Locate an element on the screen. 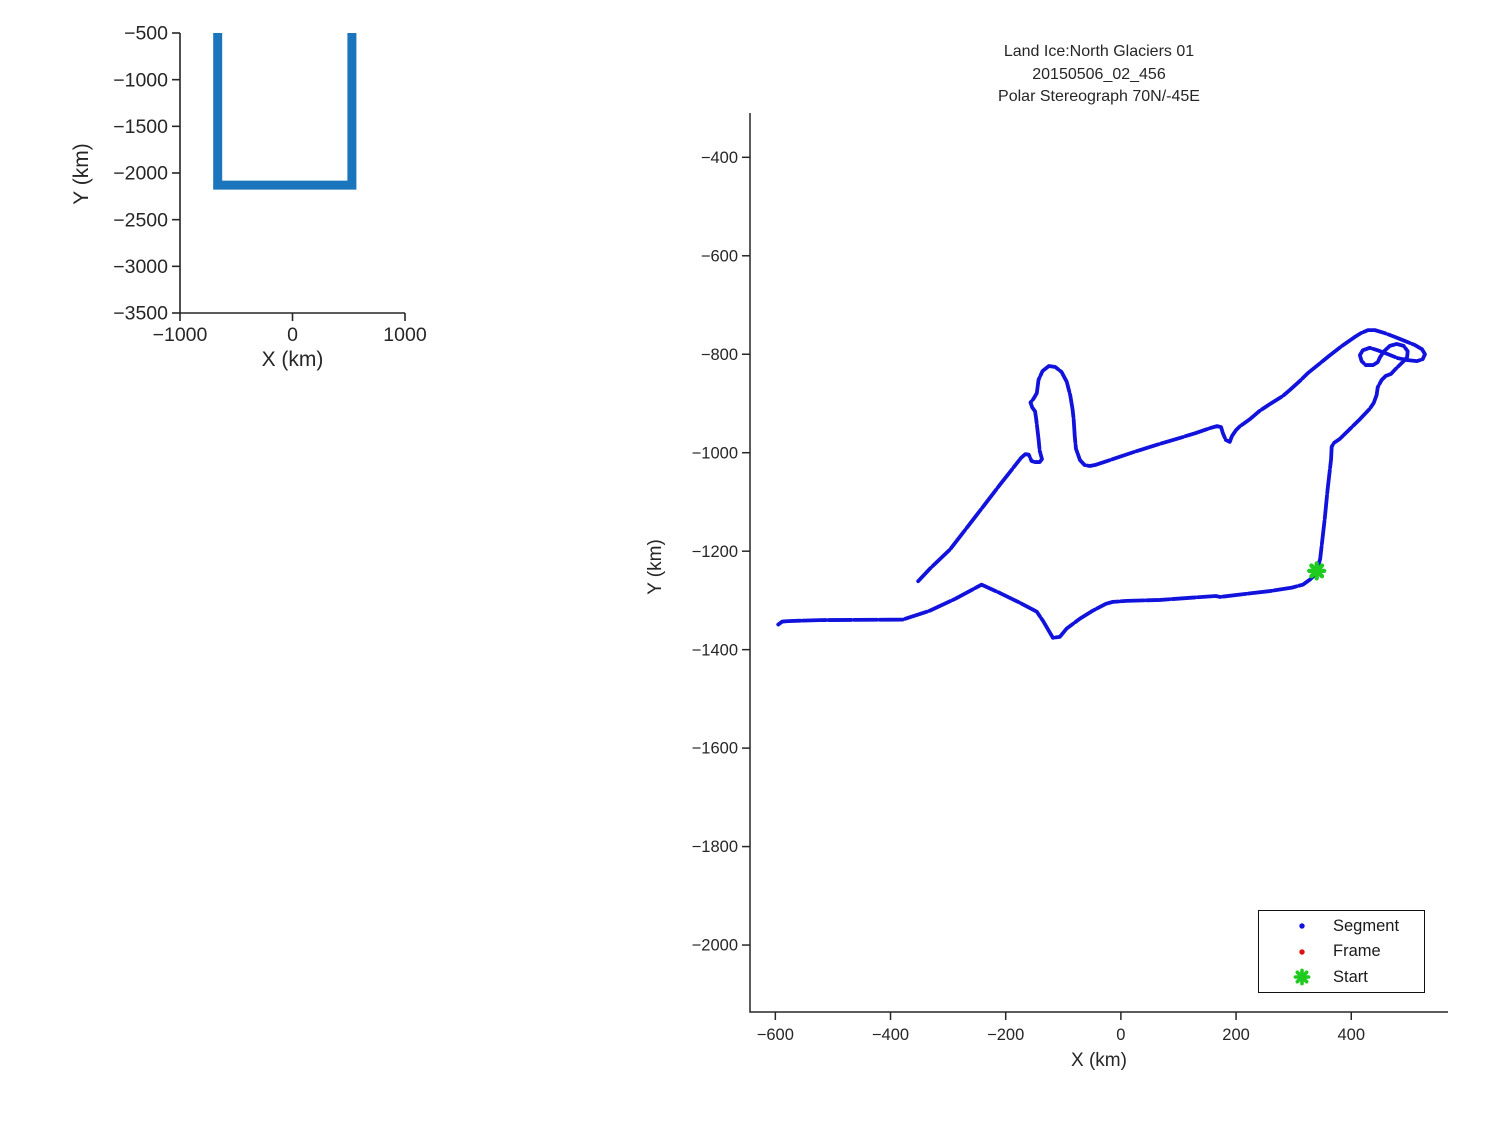 The width and height of the screenshot is (1500, 1125). overview-y-tick-label: −2000 is located at coordinates (140, 174).